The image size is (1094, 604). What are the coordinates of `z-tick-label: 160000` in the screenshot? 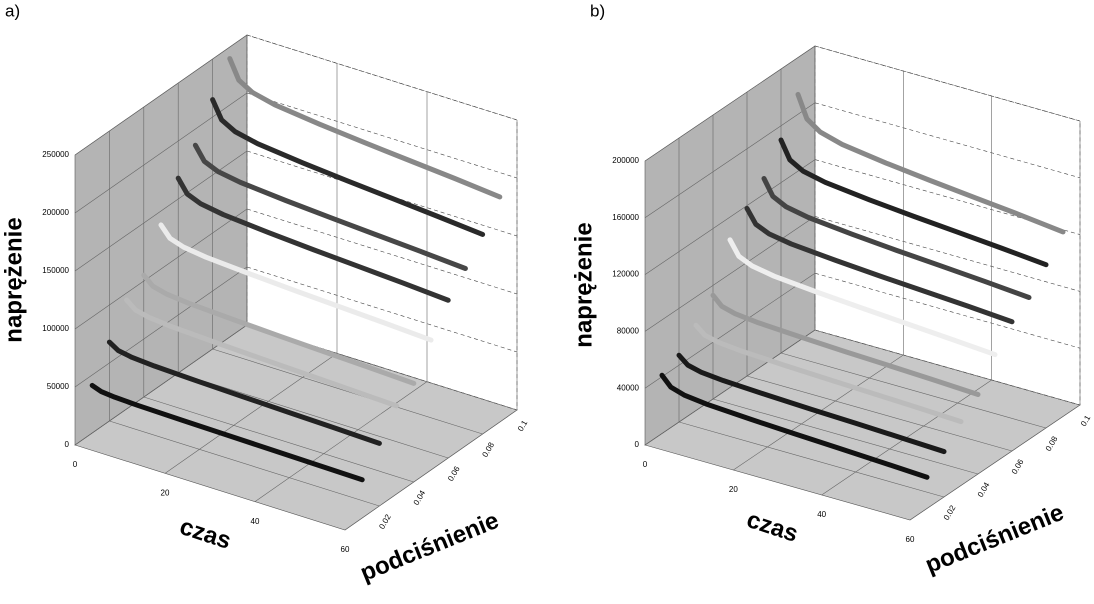 It's located at (625, 217).